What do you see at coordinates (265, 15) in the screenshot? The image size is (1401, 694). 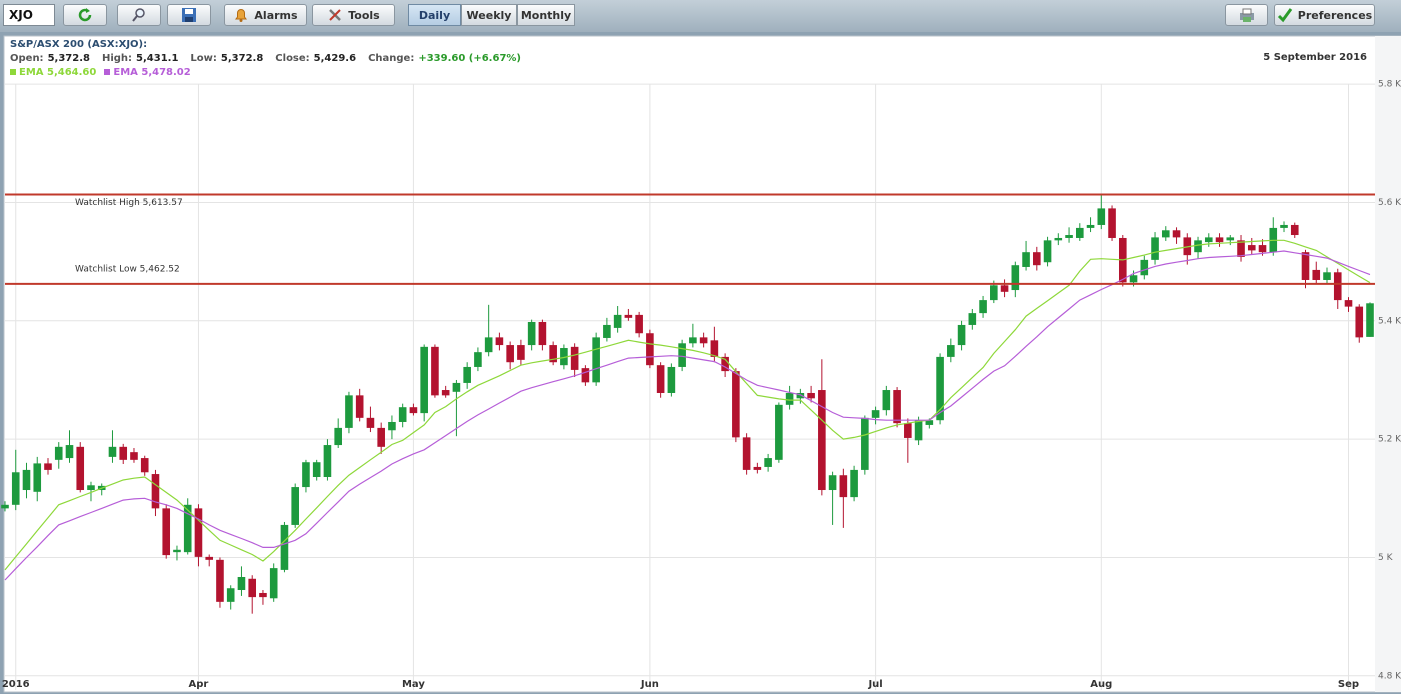 I see `alarms-button: Alarms` at bounding box center [265, 15].